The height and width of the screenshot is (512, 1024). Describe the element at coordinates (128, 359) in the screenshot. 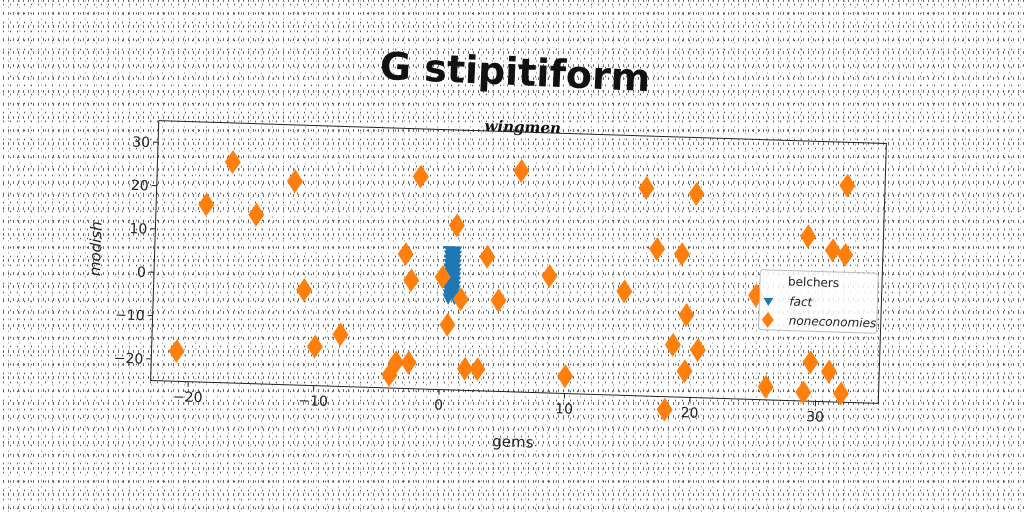

I see `y-tick-label: −20` at that location.